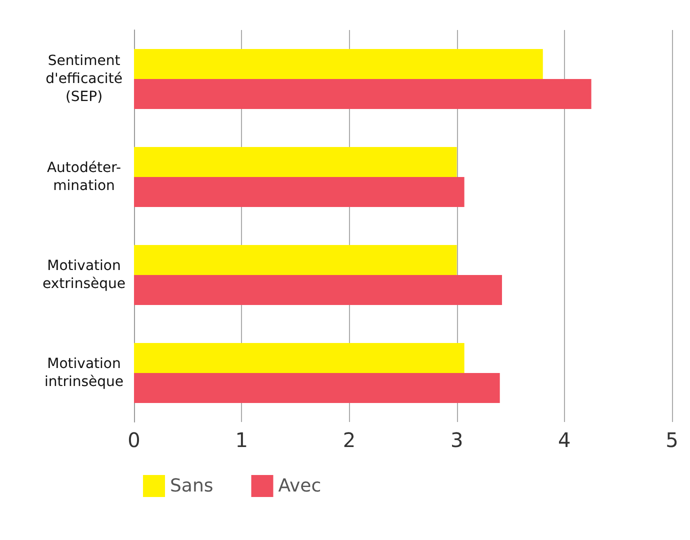 The image size is (690, 540). What do you see at coordinates (457, 440) in the screenshot?
I see `x-tick-label: 3` at bounding box center [457, 440].